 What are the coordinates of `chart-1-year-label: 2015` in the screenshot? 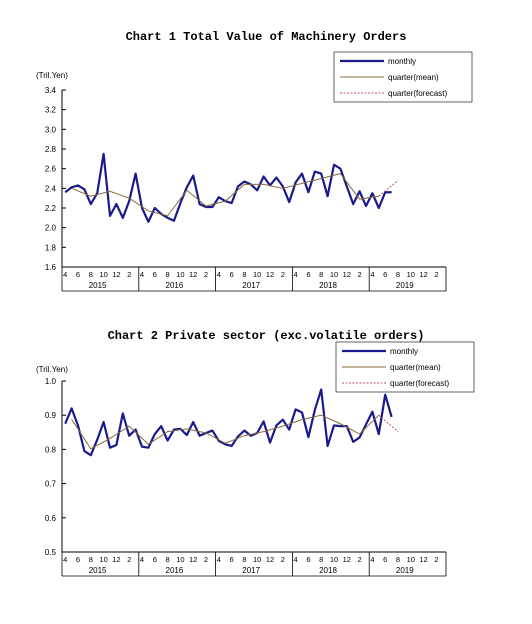 It's located at (98, 285).